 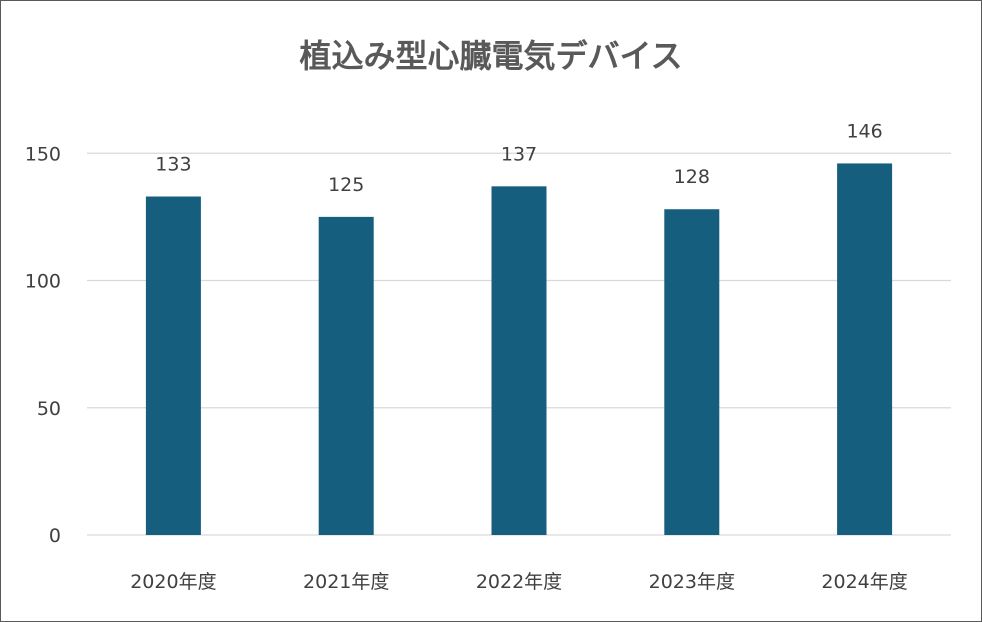 What do you see at coordinates (519, 582) in the screenshot?
I see `x-category-label: 2022年度` at bounding box center [519, 582].